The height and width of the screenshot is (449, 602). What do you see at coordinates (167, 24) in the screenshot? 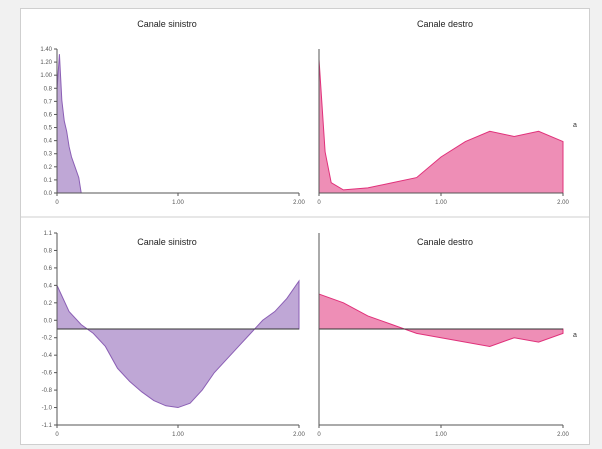
I see `panel-1-title: Canale sinistro` at bounding box center [167, 24].